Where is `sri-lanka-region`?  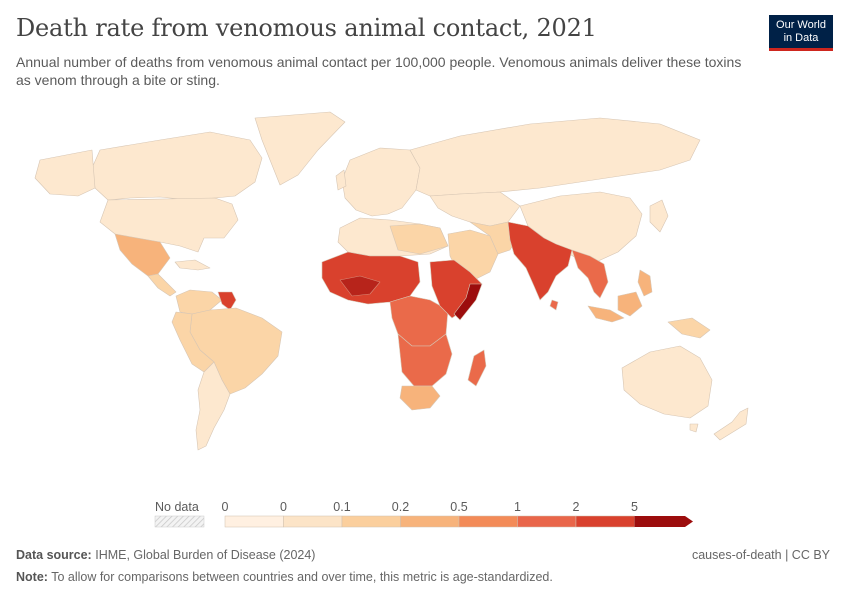
sri-lanka-region is located at coordinates (554, 305).